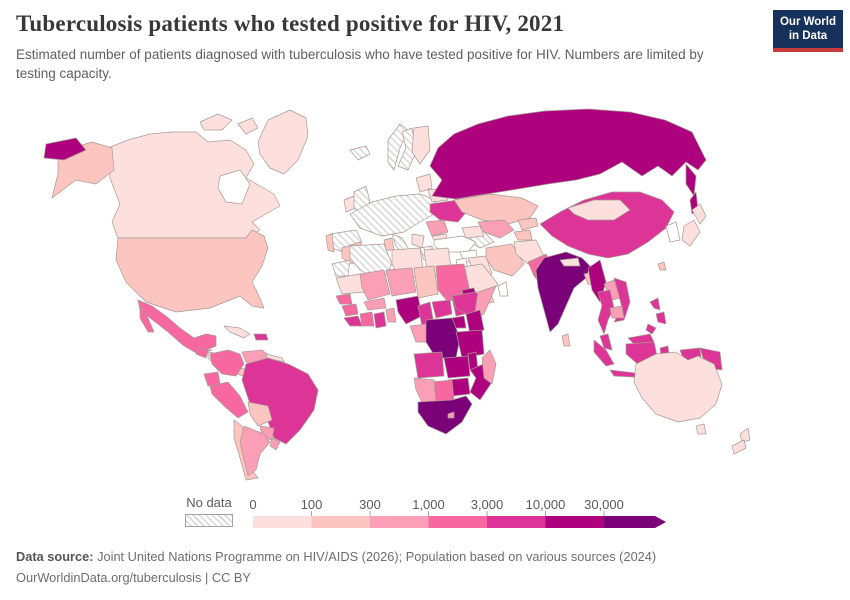  What do you see at coordinates (202, 353) in the screenshot?
I see `region-guatemala` at bounding box center [202, 353].